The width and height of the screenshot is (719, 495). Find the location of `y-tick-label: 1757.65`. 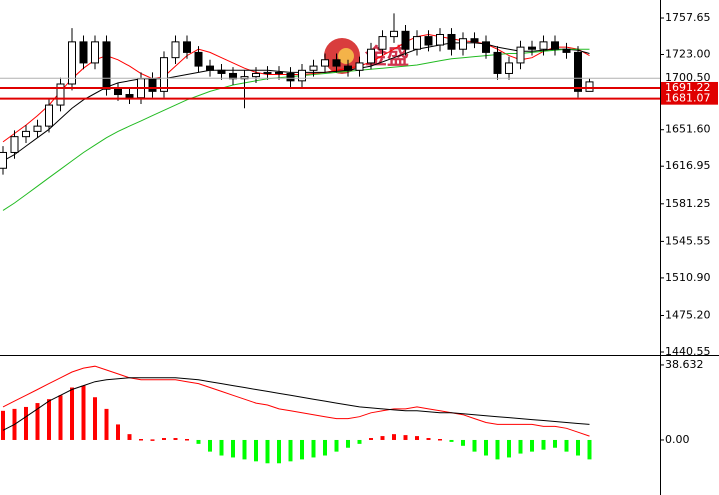

y-tick-label: 1757.65 is located at coordinates (688, 17).